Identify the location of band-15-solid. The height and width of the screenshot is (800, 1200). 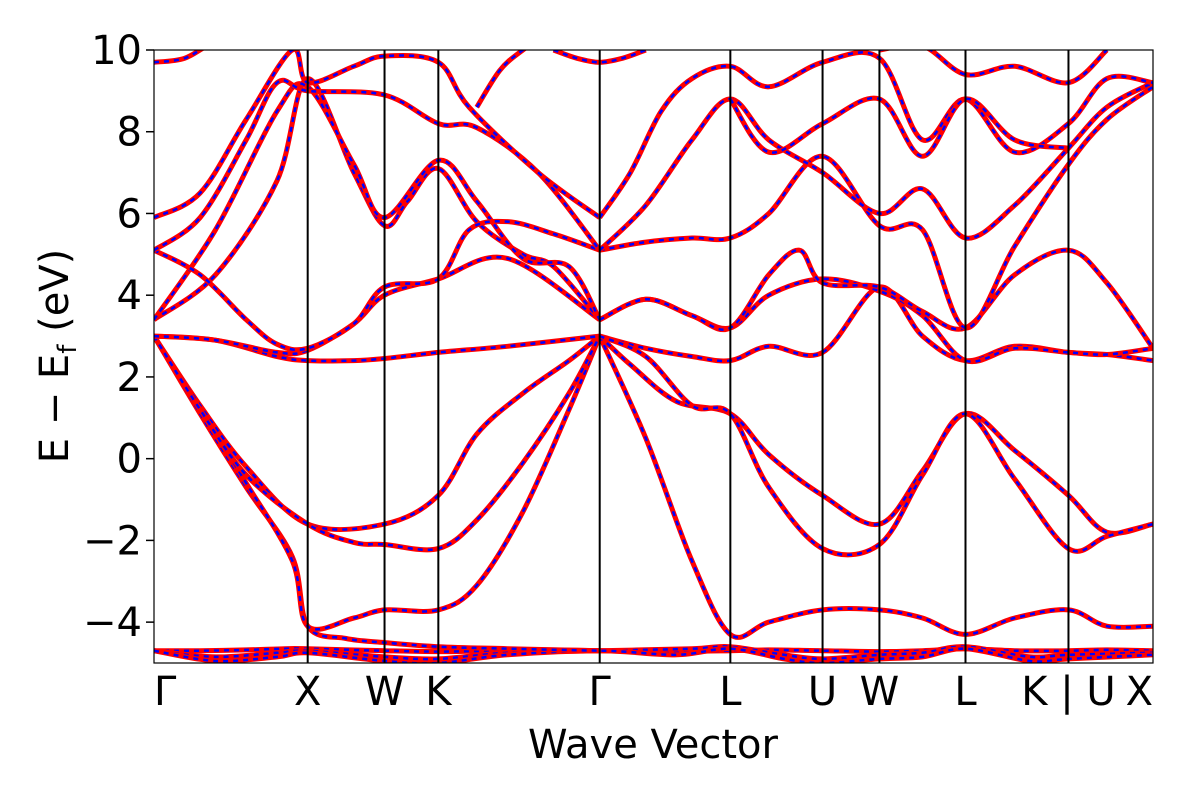
(179, 57).